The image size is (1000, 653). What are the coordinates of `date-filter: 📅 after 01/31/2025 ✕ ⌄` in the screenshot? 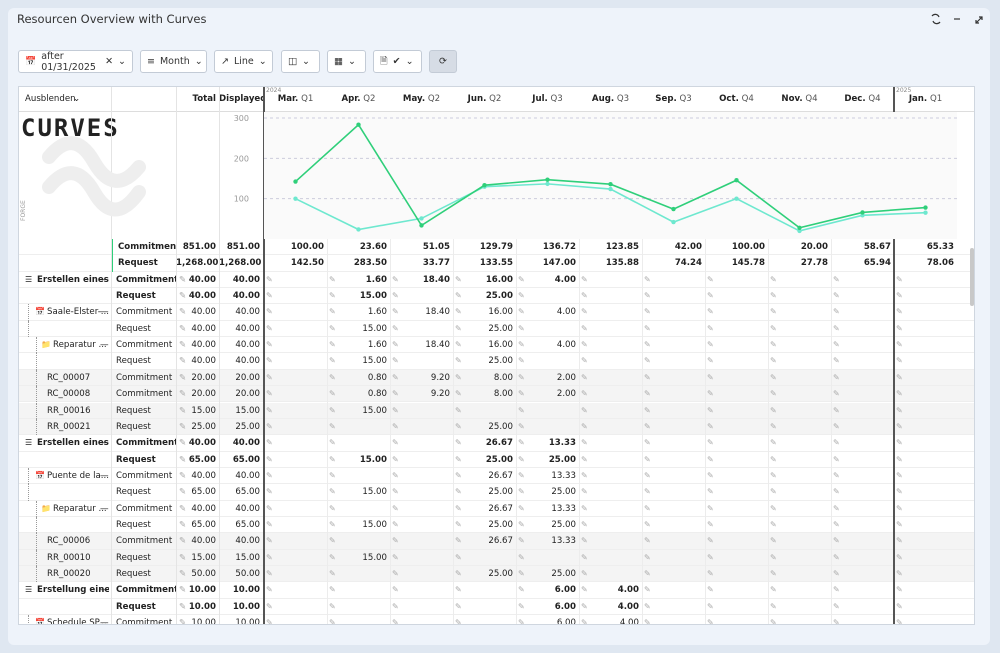 It's located at (75, 61).